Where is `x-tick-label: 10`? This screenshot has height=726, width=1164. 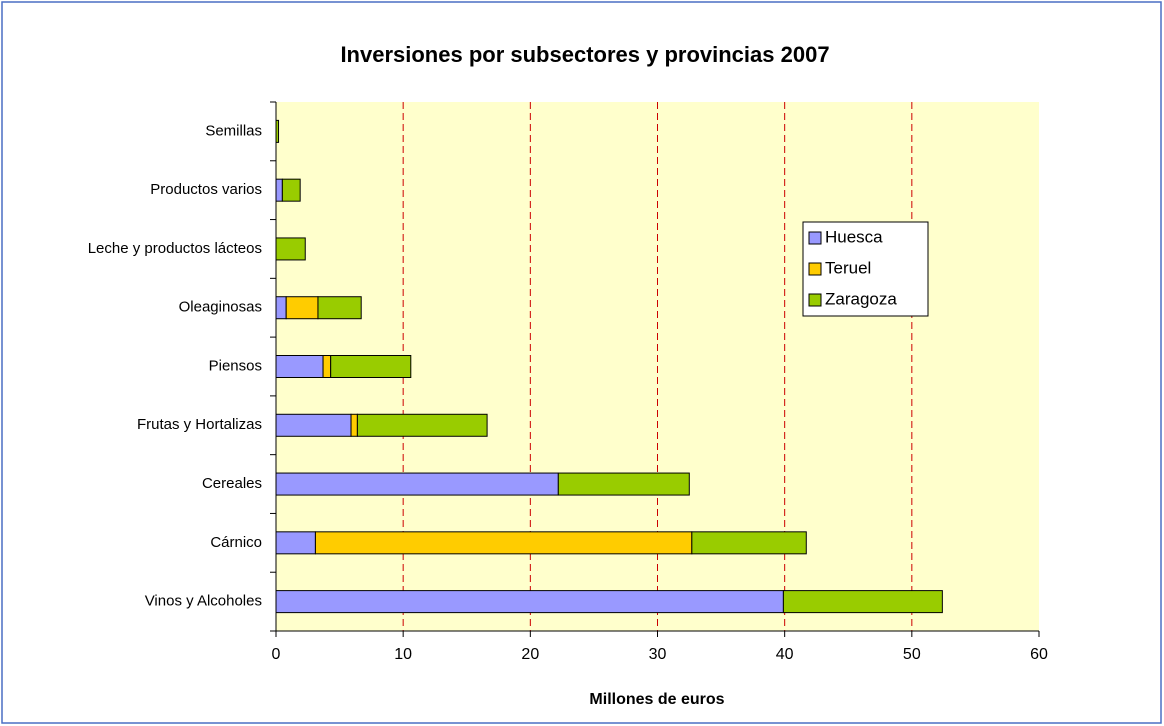 x-tick-label: 10 is located at coordinates (403, 654).